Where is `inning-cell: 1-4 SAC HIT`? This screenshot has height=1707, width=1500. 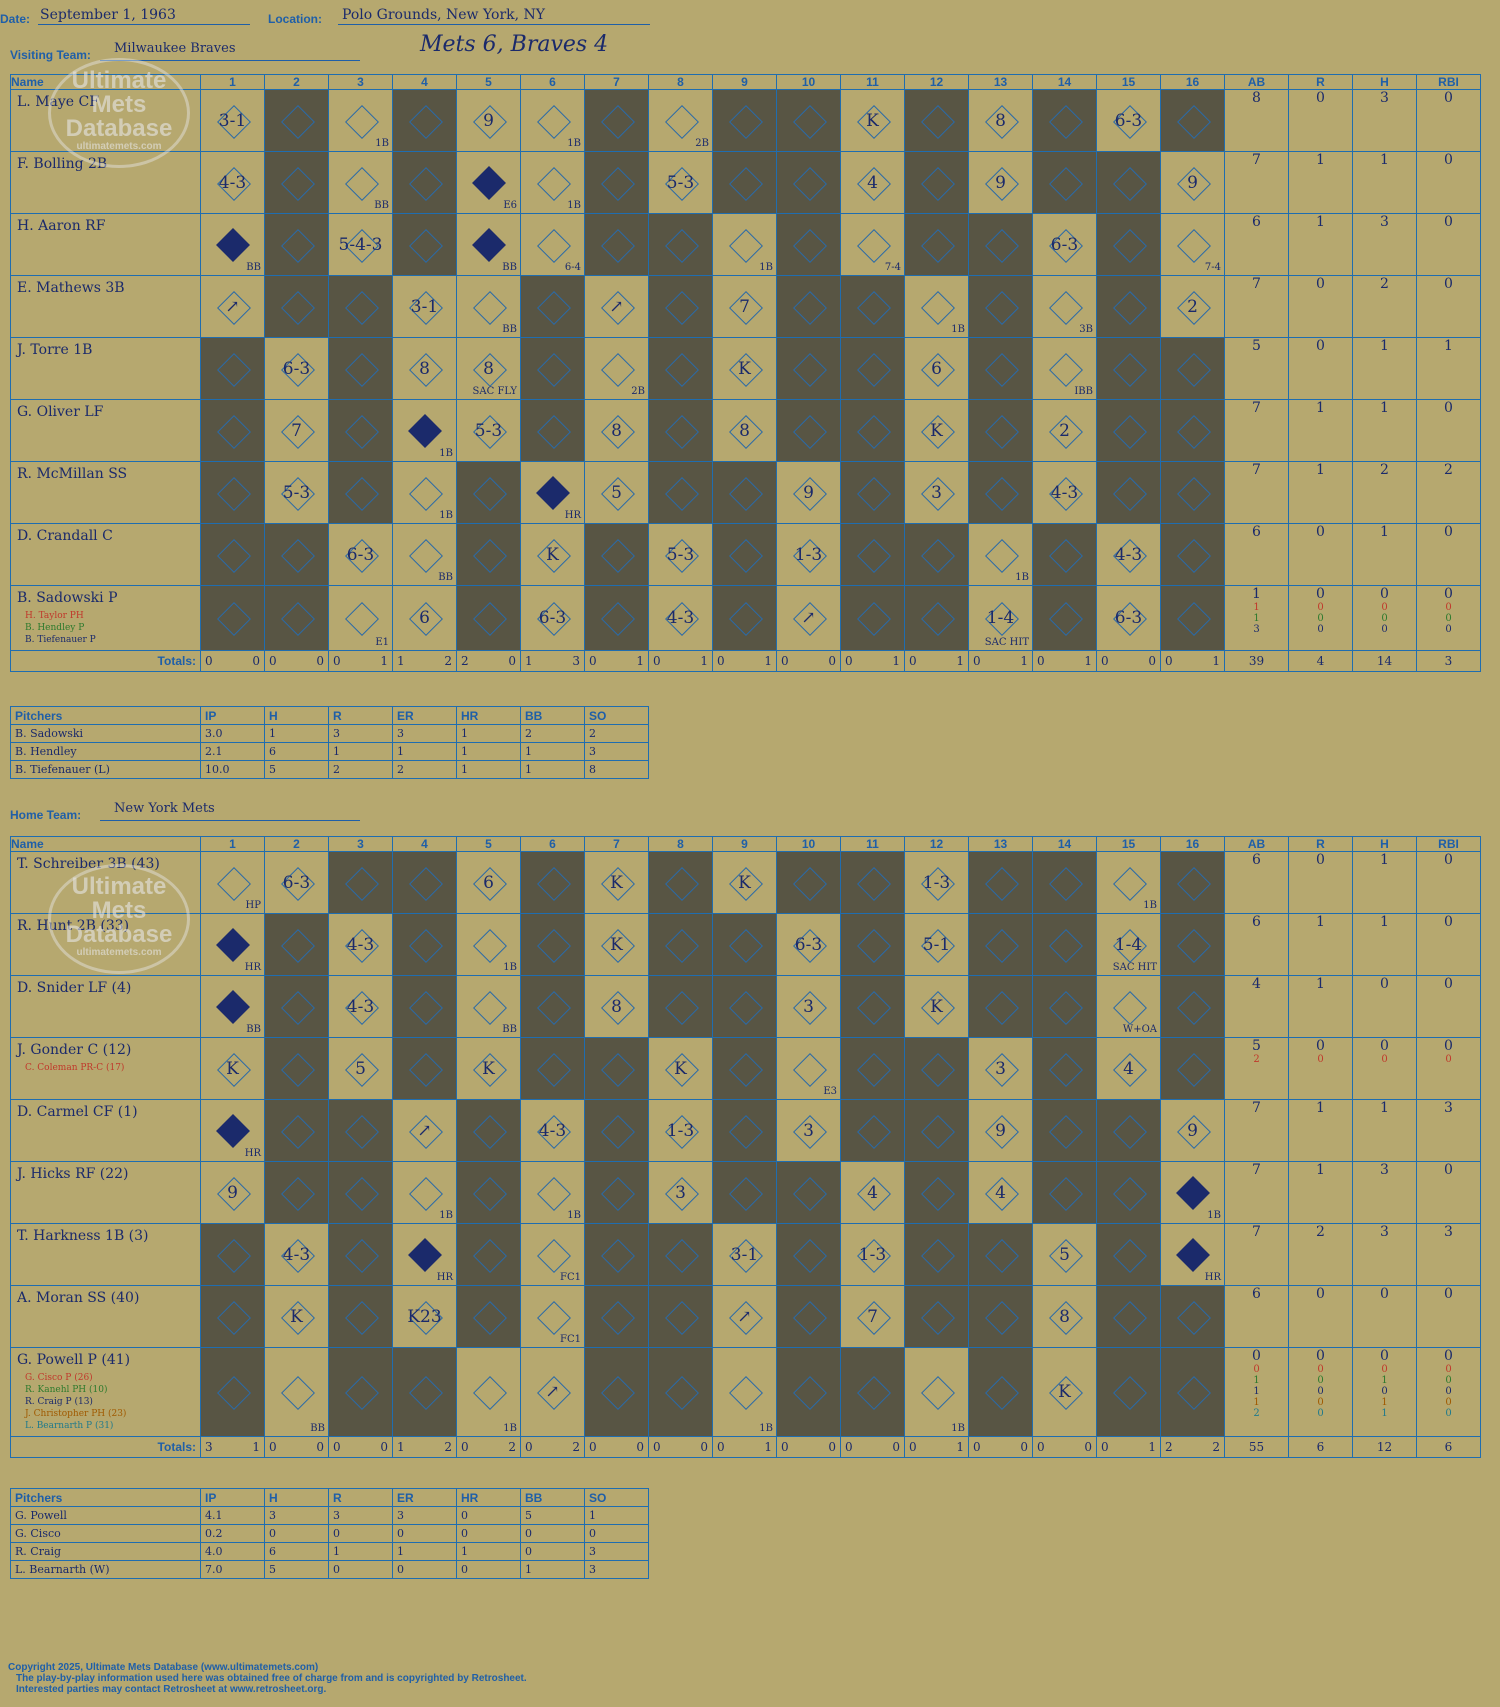 inning-cell: 1-4 SAC HIT is located at coordinates (1000, 618).